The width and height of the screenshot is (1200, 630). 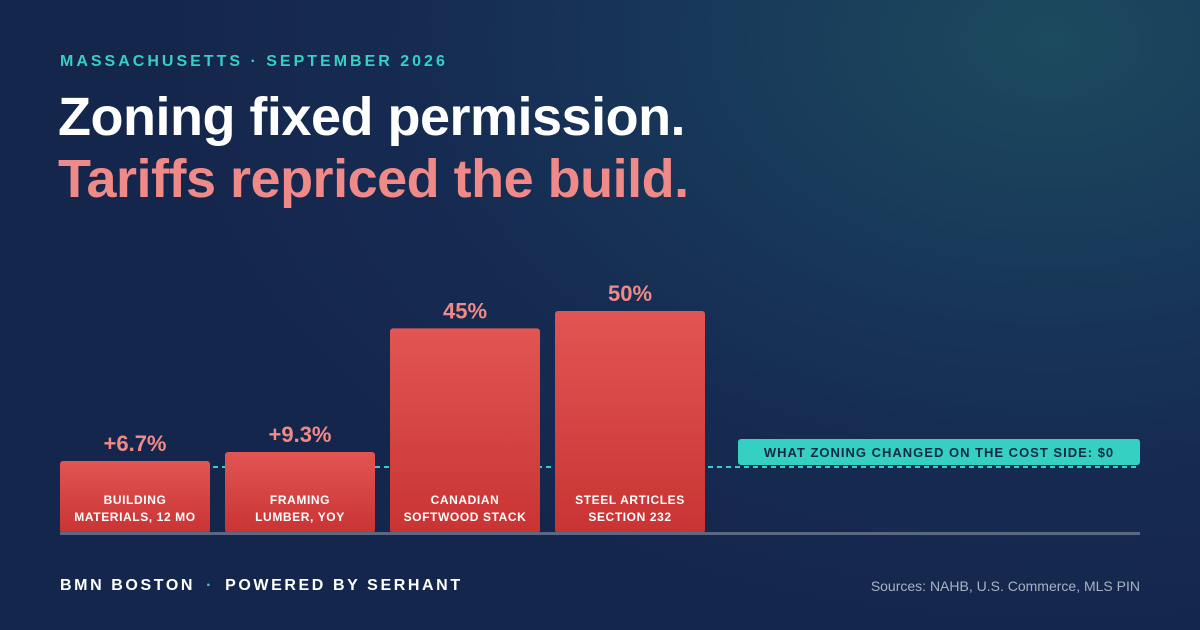 What do you see at coordinates (630, 293) in the screenshot?
I see `bar-value-label-4: 50%` at bounding box center [630, 293].